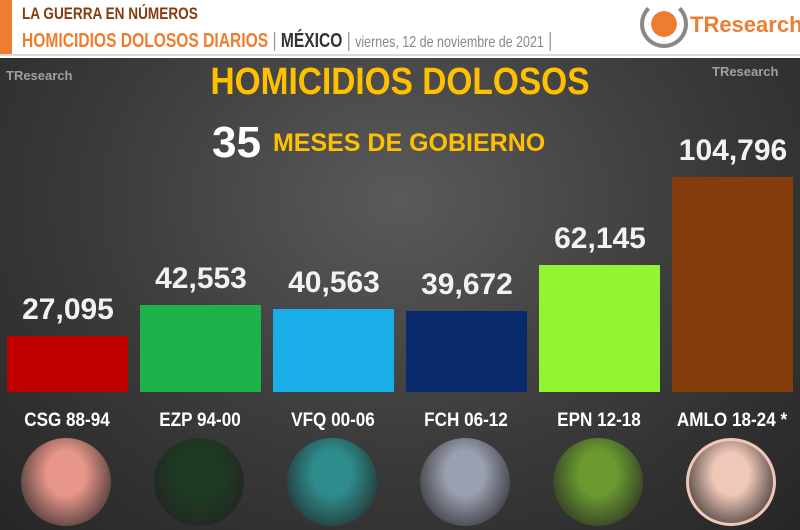 Image resolution: width=800 pixels, height=530 pixels. I want to click on logo-text: TResearch, so click(745, 24).